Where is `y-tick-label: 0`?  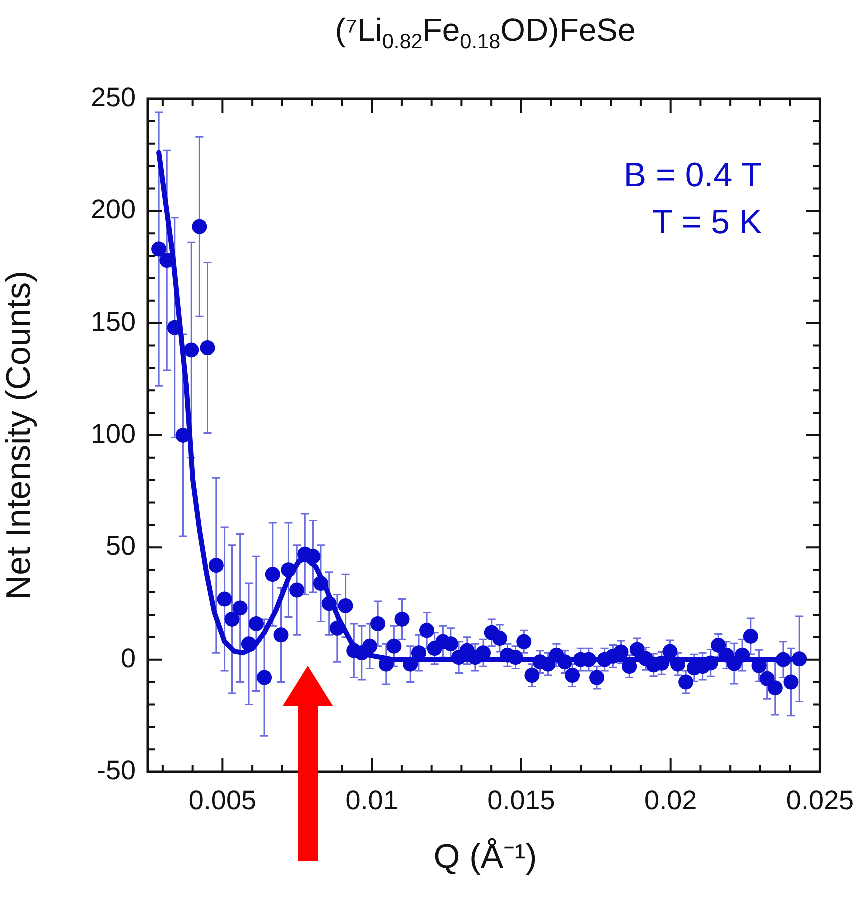 y-tick-label: 0 is located at coordinates (128, 658).